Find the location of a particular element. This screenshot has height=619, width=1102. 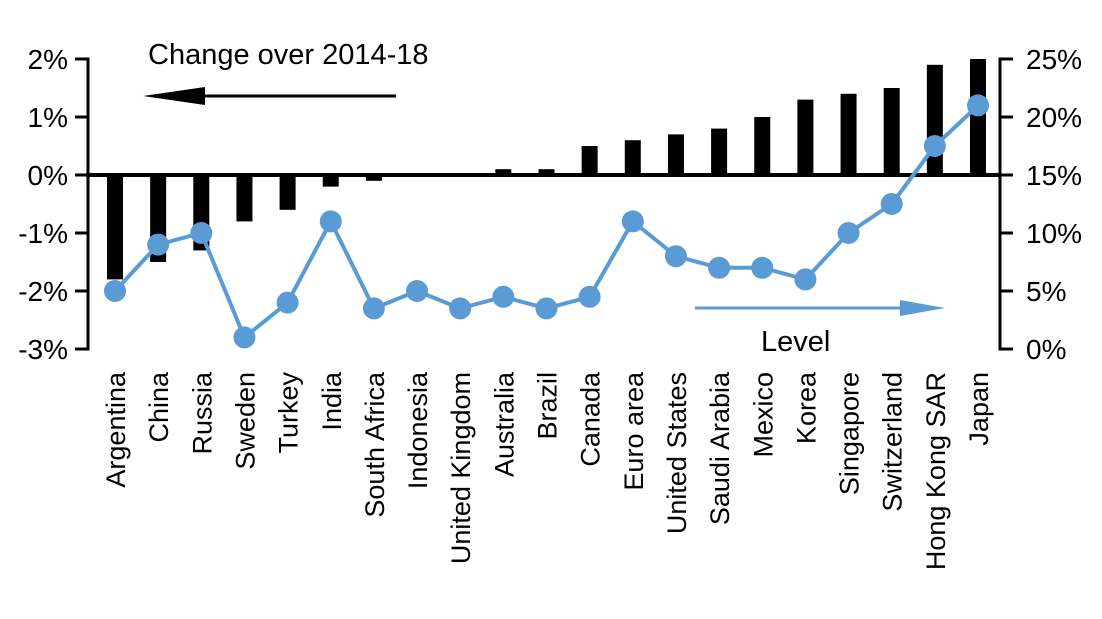

category-label: Hong Kong SAR is located at coordinates (936, 471).